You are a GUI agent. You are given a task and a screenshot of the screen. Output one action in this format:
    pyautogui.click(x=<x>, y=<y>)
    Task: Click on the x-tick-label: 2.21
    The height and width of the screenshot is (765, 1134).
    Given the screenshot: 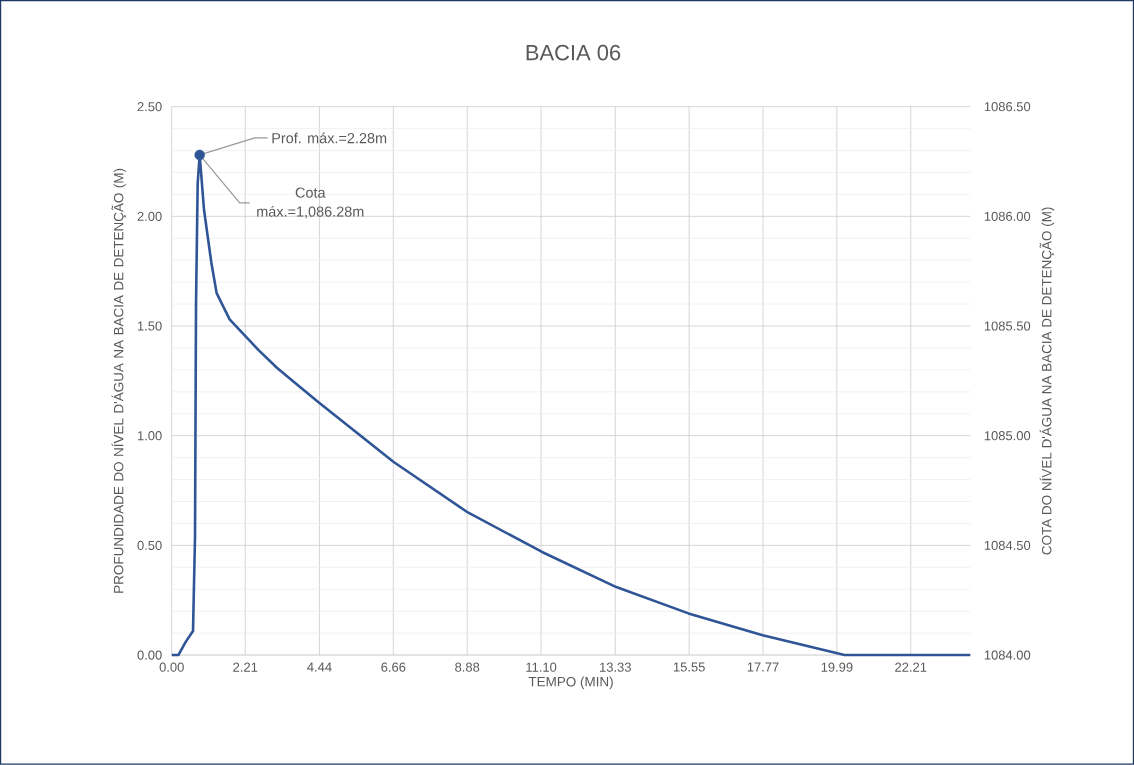 What is the action you would take?
    pyautogui.click(x=245, y=667)
    